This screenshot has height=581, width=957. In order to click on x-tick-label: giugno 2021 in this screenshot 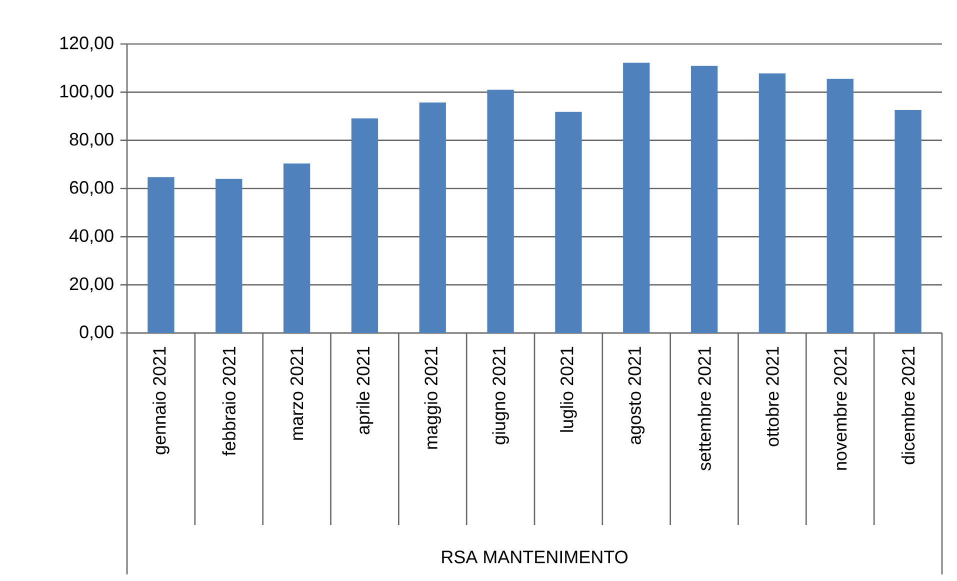, I will do `click(500, 395)`.